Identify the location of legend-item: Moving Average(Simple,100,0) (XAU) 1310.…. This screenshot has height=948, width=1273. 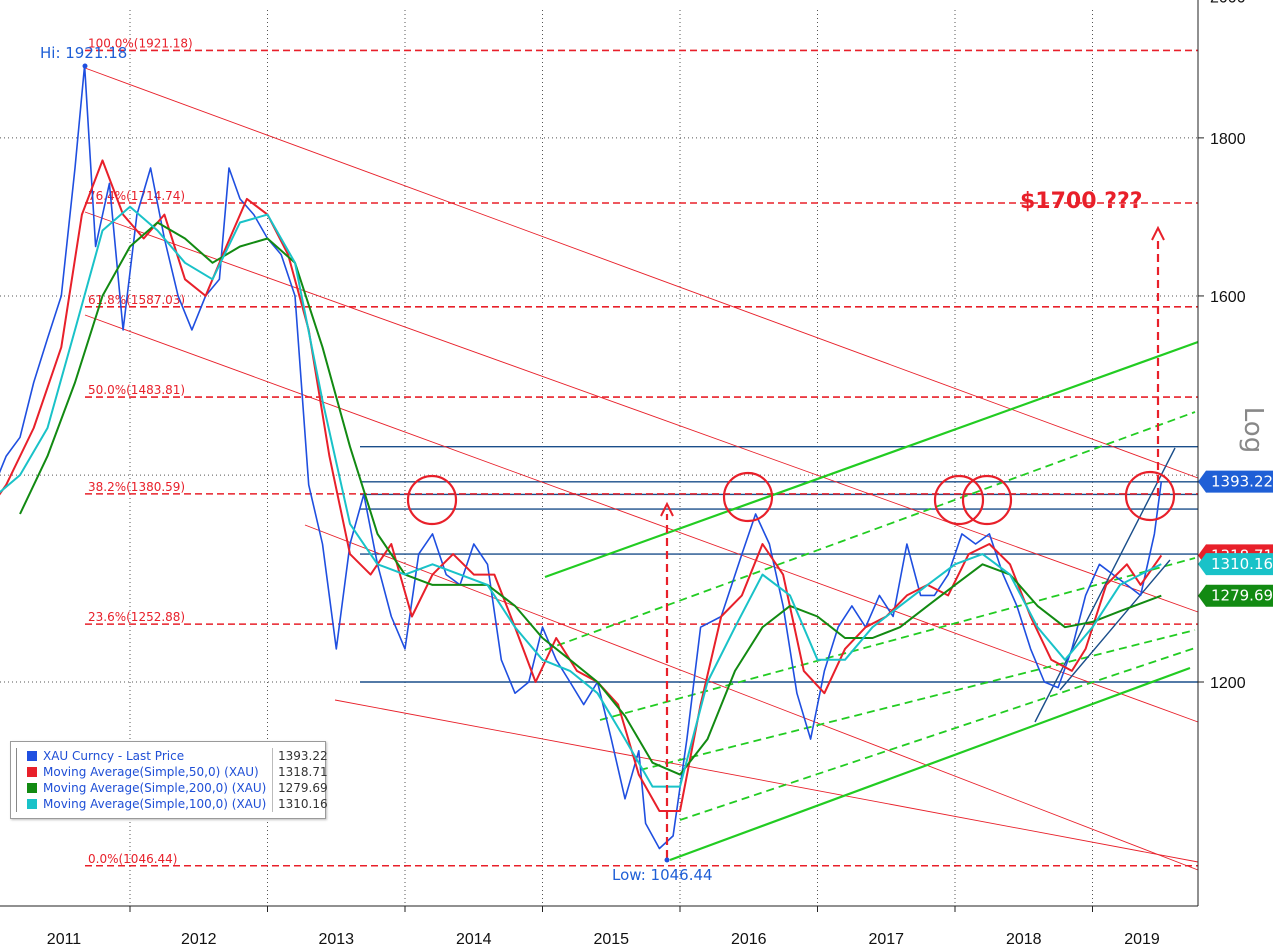
(172, 804).